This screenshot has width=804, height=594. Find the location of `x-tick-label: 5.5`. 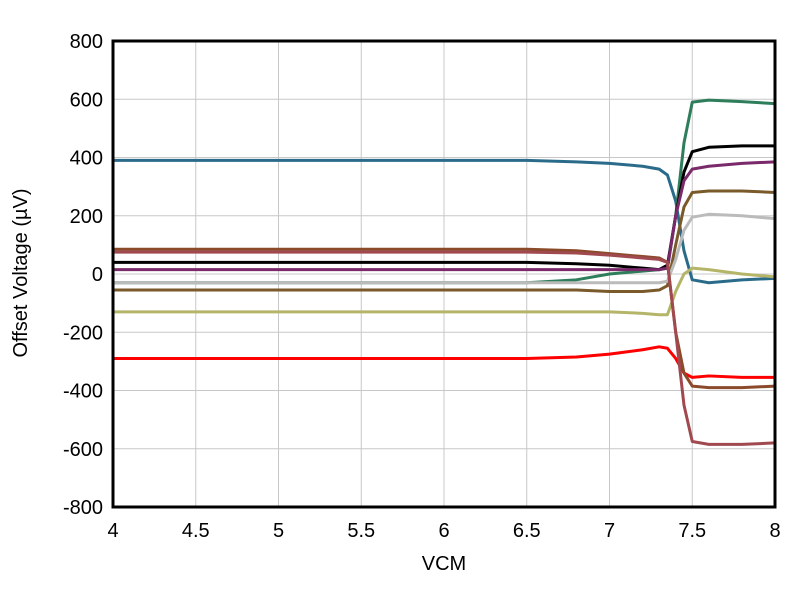

x-tick-label: 5.5 is located at coordinates (361, 531).